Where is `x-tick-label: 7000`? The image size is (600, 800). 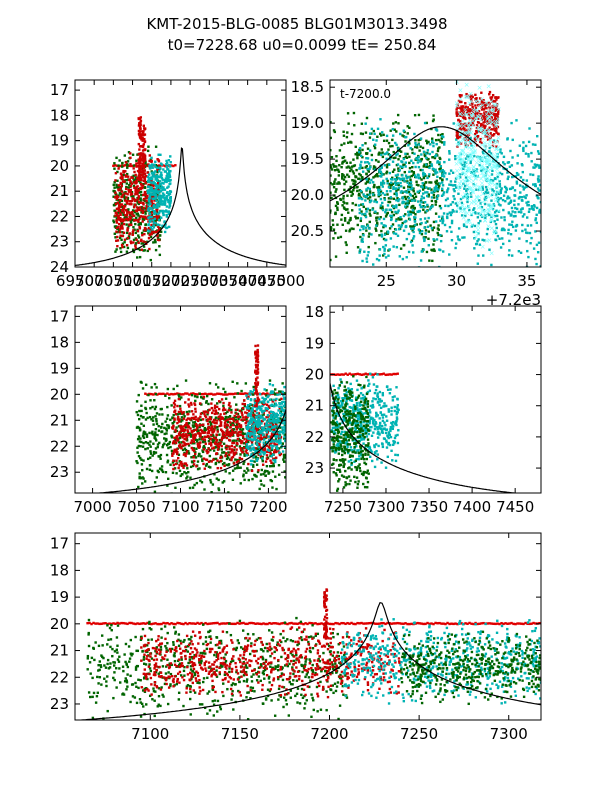
x-tick-label: 7000 is located at coordinates (94, 281).